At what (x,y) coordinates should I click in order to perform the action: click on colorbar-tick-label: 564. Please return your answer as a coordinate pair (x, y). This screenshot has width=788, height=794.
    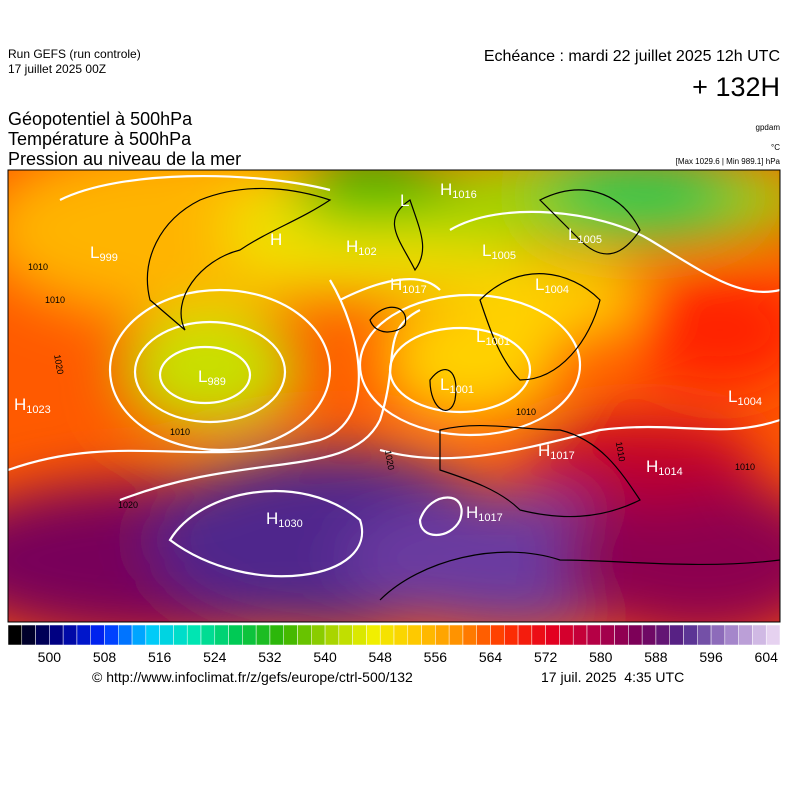
    Looking at the image, I should click on (491, 657).